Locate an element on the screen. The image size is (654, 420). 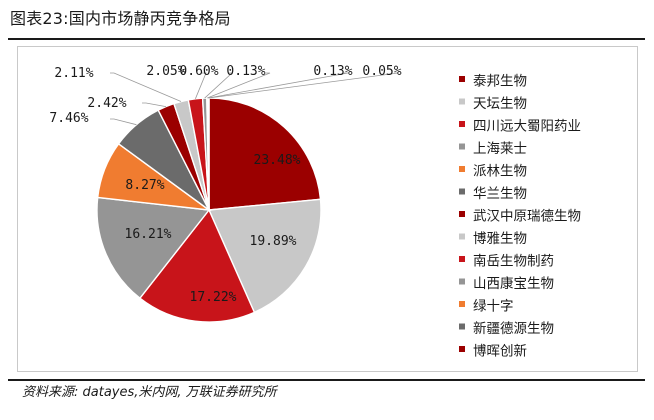
legend-label: 华兰生物 is located at coordinates (500, 194).